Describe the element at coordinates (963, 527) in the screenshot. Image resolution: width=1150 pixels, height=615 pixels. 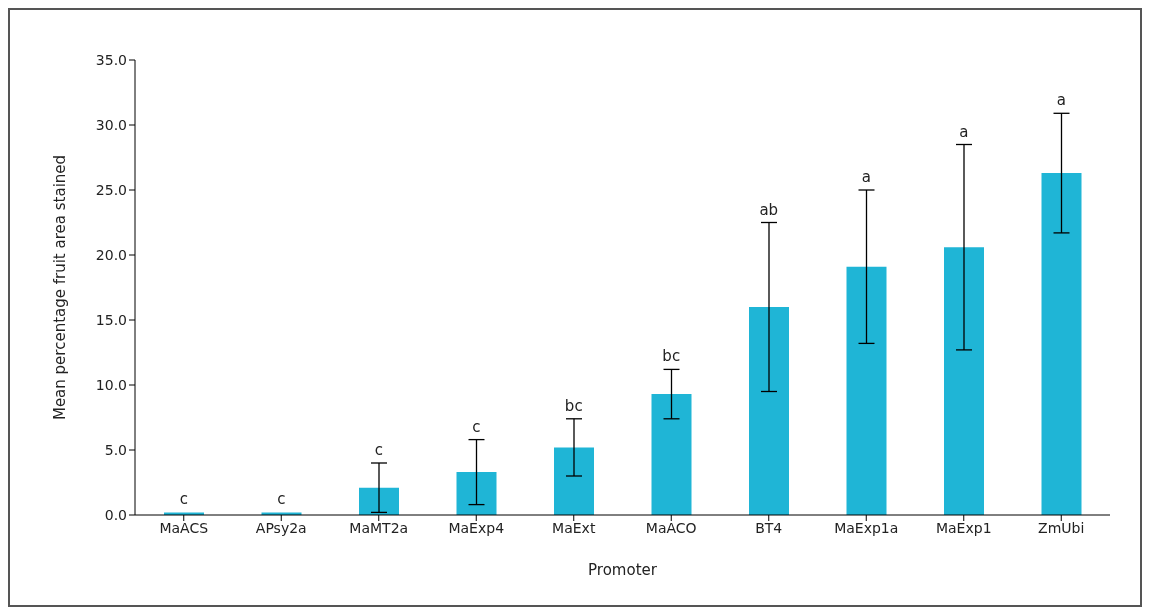
I see `x-tick-label: MaExp1` at that location.